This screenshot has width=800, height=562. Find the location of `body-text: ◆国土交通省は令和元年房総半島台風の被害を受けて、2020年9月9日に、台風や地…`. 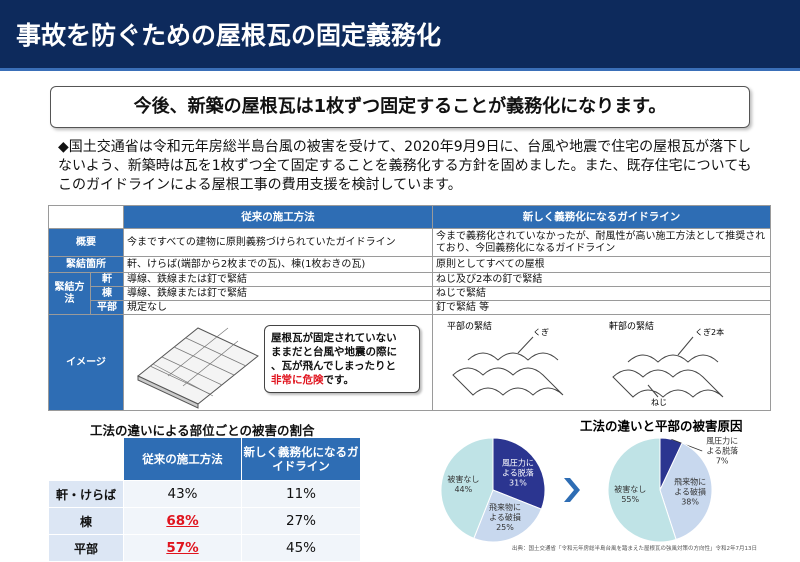

body-text: ◆国土交通省は令和元年房総半島台風の被害を受けて、2020年9月9日に、台風や地… is located at coordinates (405, 166).